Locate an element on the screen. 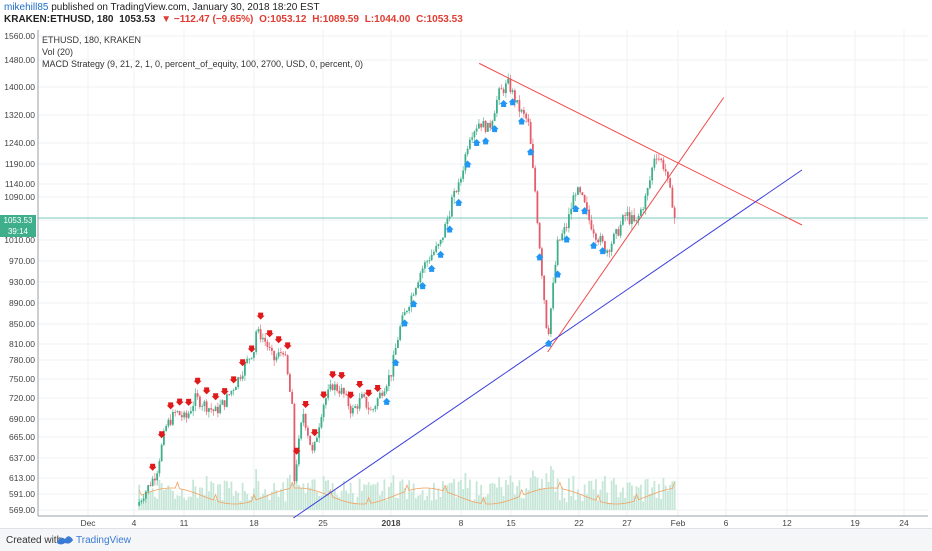 The width and height of the screenshot is (932, 551). footer-brand: TradingView is located at coordinates (104, 540).